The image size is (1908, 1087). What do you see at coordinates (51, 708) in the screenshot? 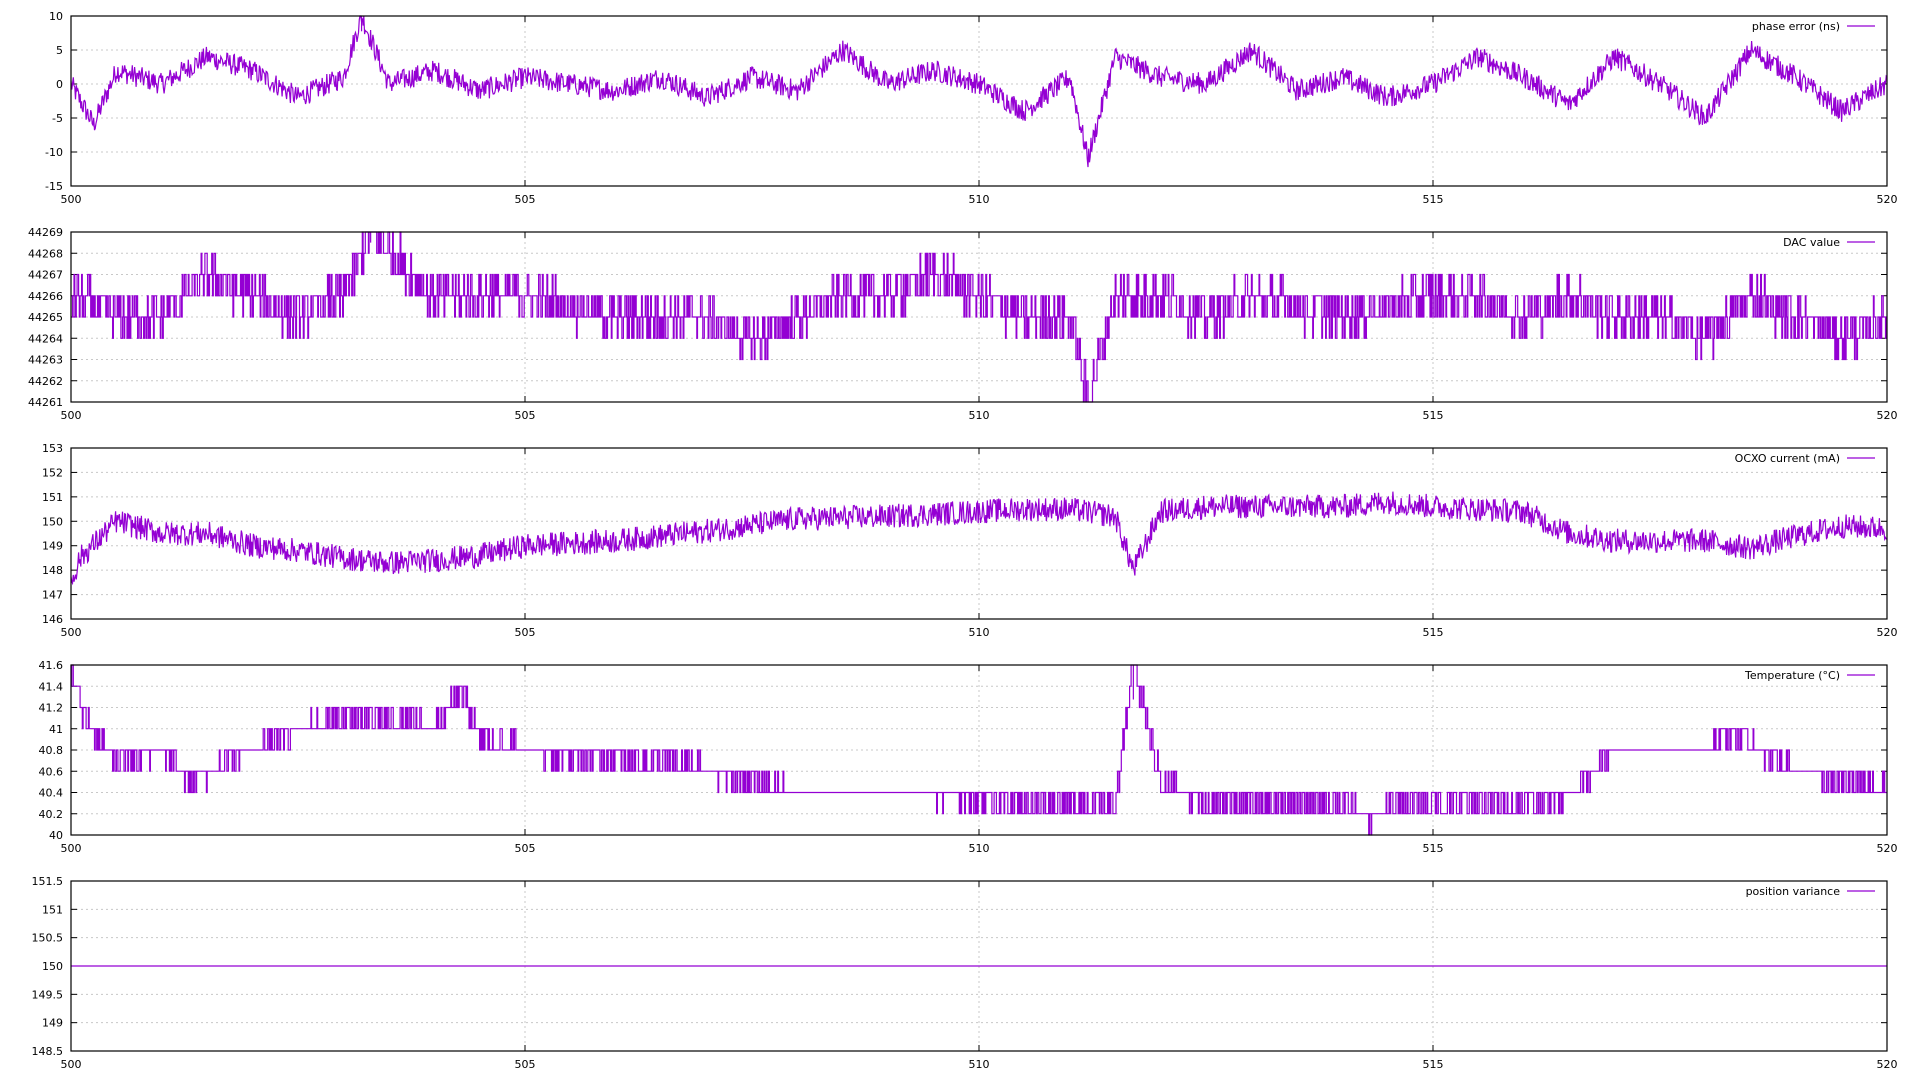
I see `y-tick-label: 41.2` at bounding box center [51, 708].